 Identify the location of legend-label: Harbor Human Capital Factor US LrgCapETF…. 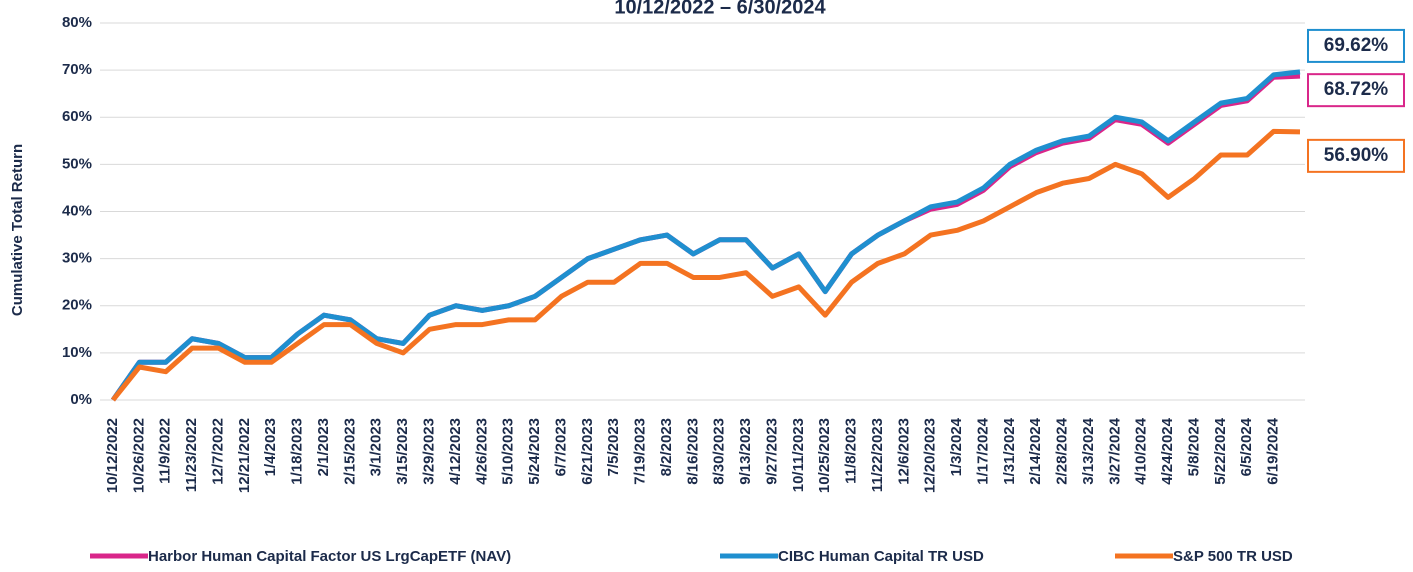
(329, 556).